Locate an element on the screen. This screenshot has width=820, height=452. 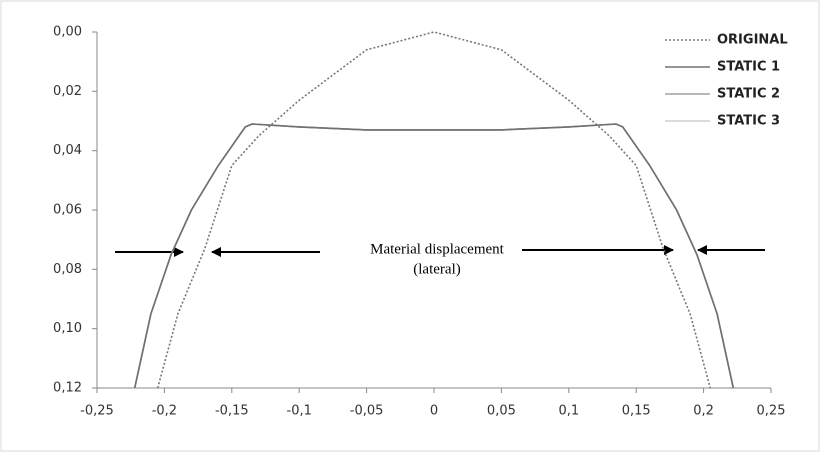
legend-label: STATIC 2 is located at coordinates (748, 94).